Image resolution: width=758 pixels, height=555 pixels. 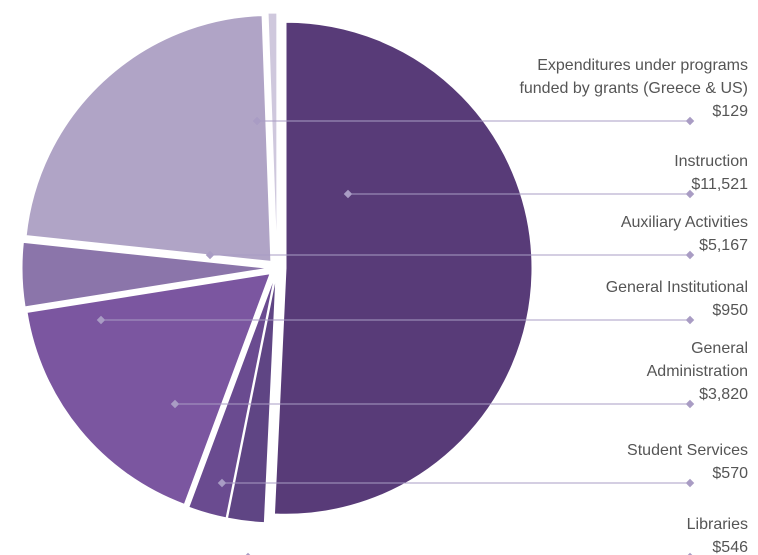 What do you see at coordinates (711, 161) in the screenshot?
I see `category-label: Instruction` at bounding box center [711, 161].